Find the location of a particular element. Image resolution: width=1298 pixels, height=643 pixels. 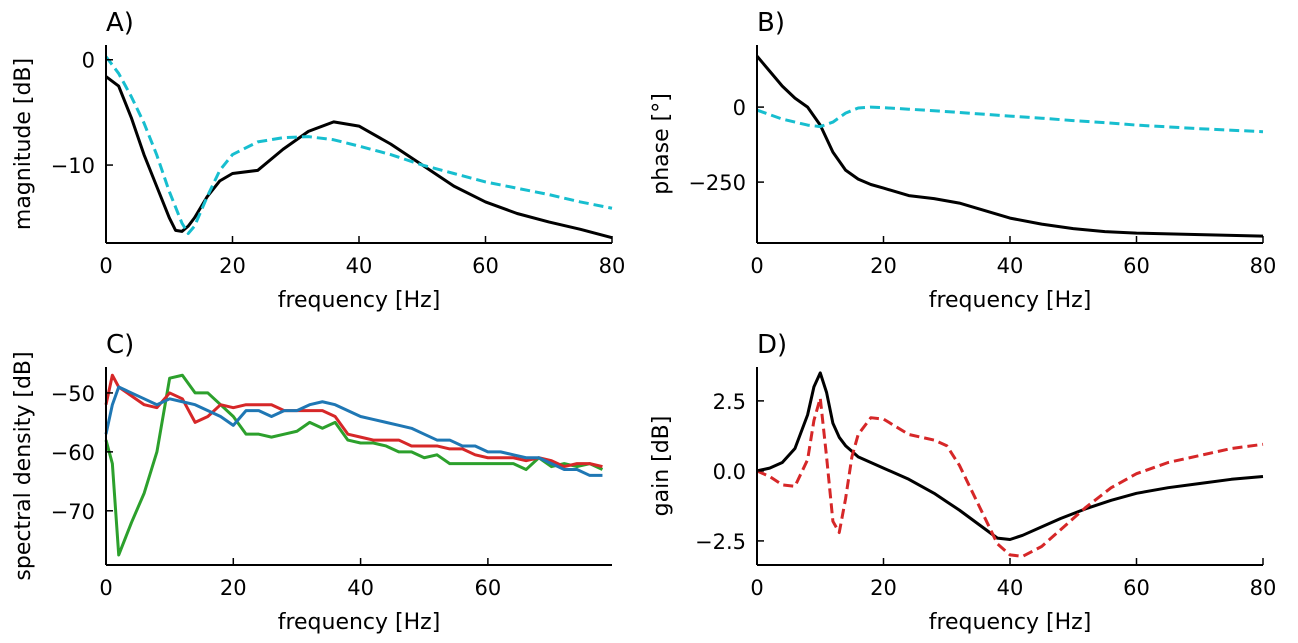

subplot-title: D) is located at coordinates (772, 345).